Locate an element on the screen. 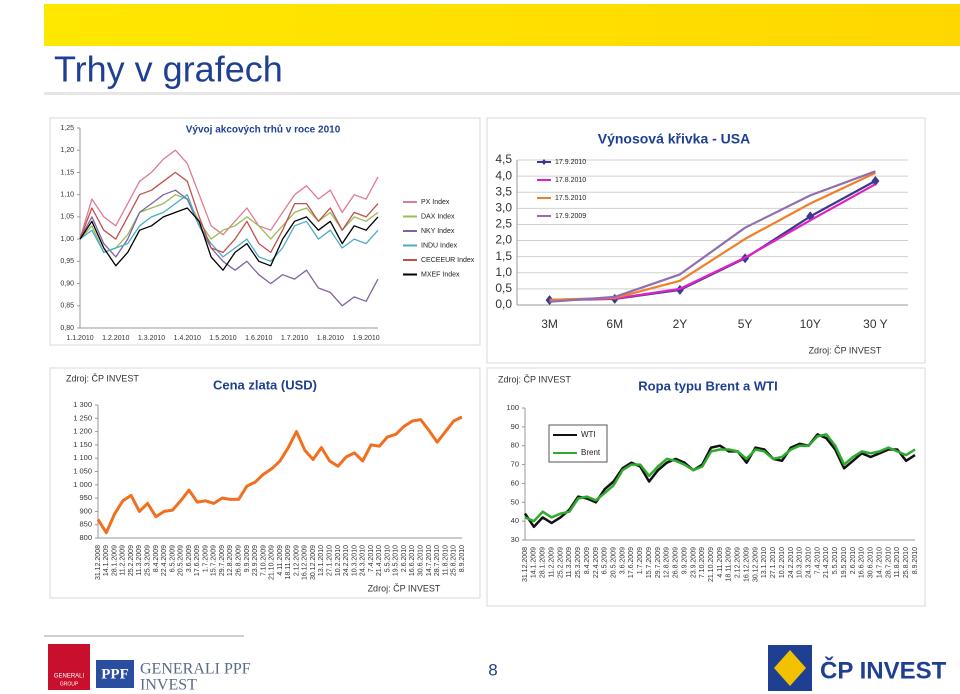 The width and height of the screenshot is (960, 694). y-tick-label: 40 is located at coordinates (515, 520).